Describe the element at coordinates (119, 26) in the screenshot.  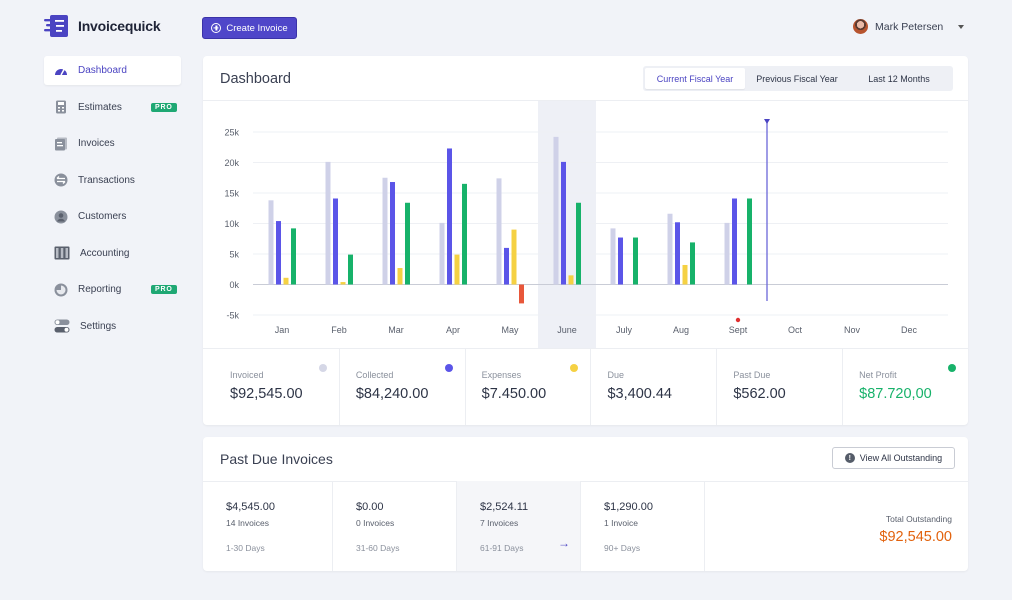
I see `app-name: Invoicequick` at that location.